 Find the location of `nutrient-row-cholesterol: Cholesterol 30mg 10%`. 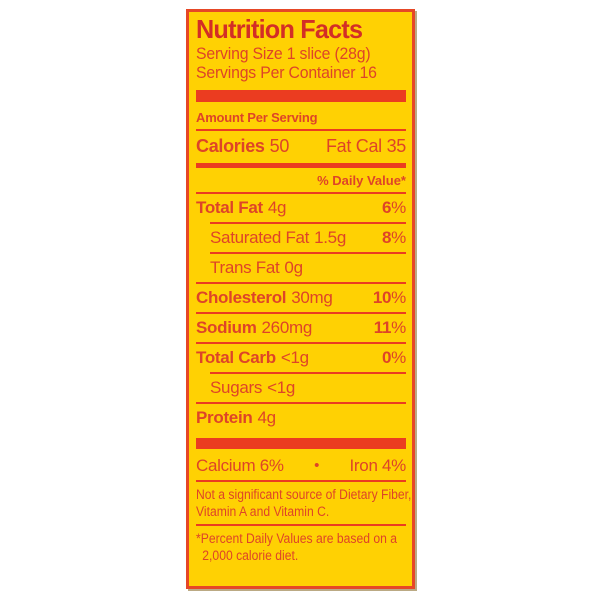

nutrient-row-cholesterol: Cholesterol 30mg 10% is located at coordinates (301, 297).